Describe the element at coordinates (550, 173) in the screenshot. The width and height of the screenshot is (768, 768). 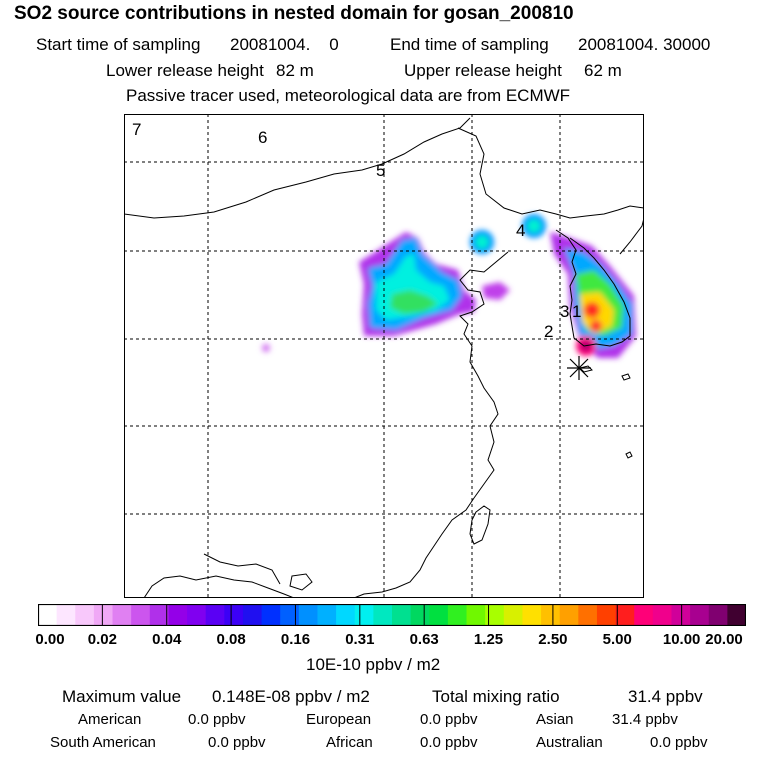
I see `border-manchuria` at that location.